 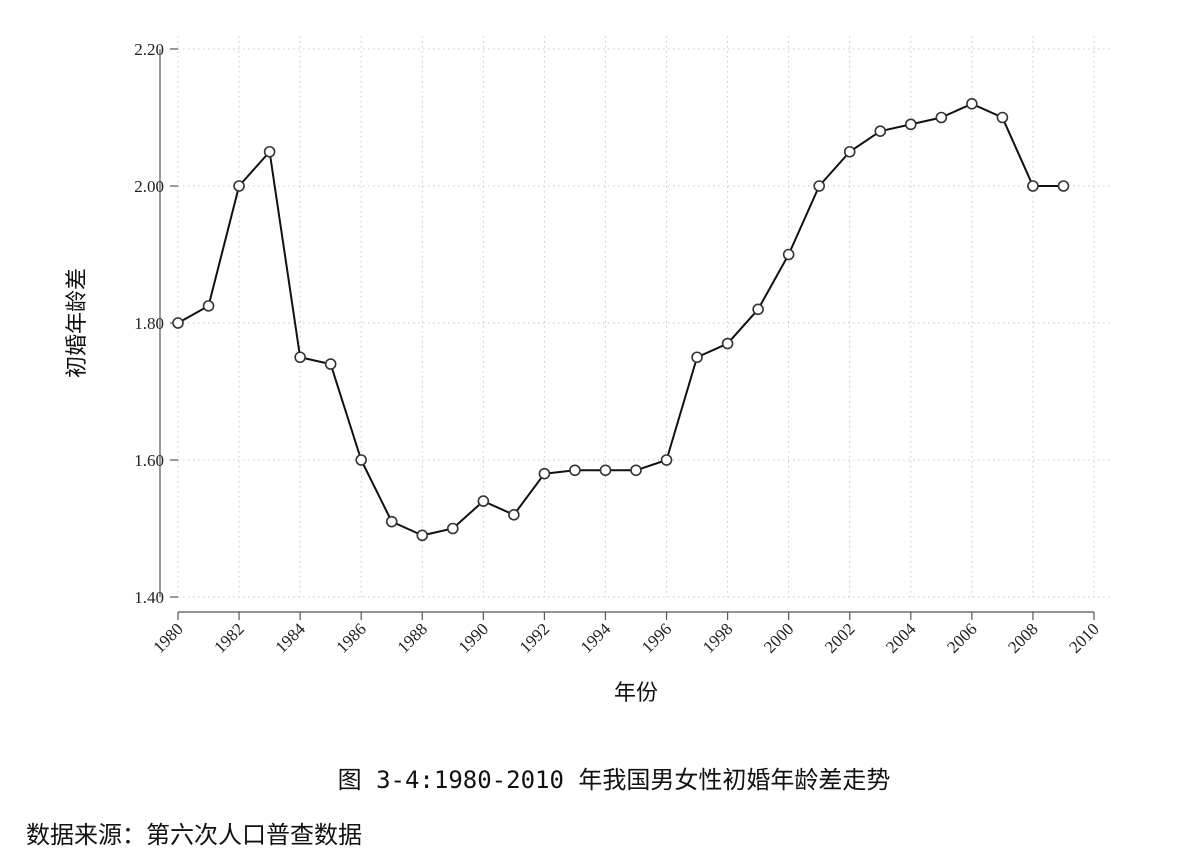 I want to click on y-tick-label: 1.80, so click(x=149, y=323).